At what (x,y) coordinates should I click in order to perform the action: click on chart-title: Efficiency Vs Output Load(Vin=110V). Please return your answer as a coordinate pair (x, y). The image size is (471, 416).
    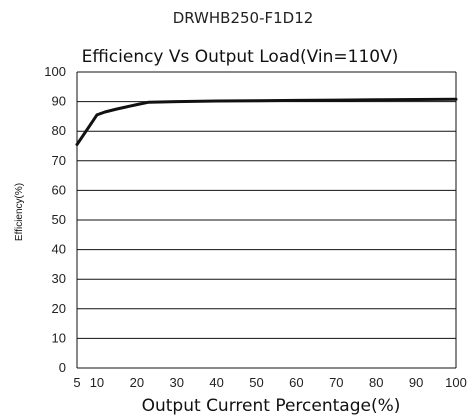
    Looking at the image, I should click on (240, 57).